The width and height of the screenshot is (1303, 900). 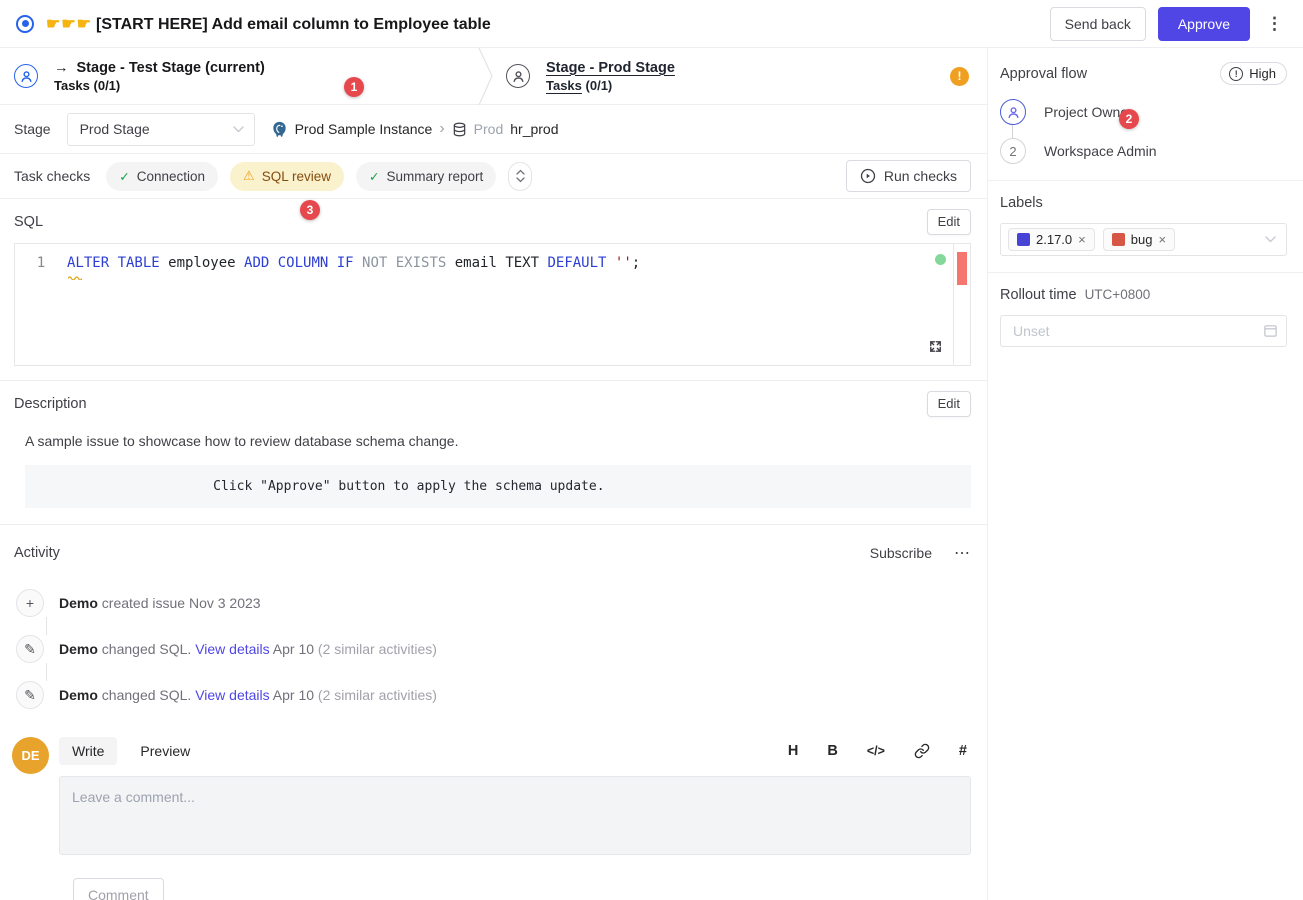 I want to click on warning-triangle-icon: ⚠, so click(x=249, y=175).